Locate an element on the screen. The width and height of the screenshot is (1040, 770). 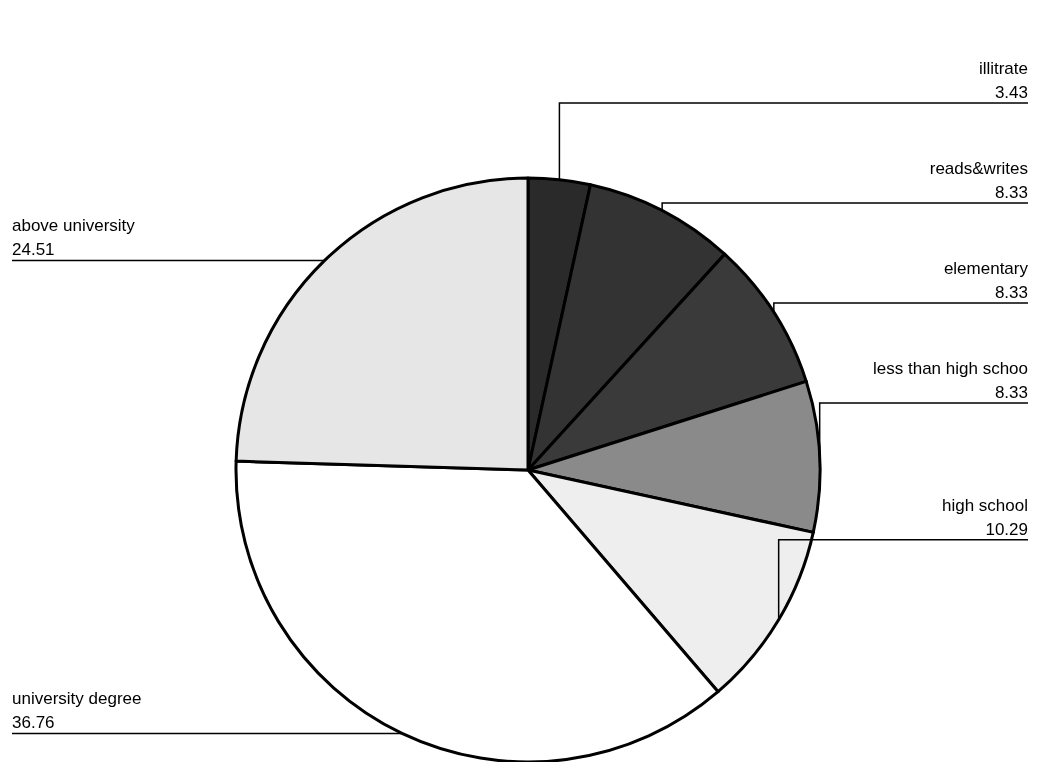
slice-label: less than high schoo is located at coordinates (950, 368).